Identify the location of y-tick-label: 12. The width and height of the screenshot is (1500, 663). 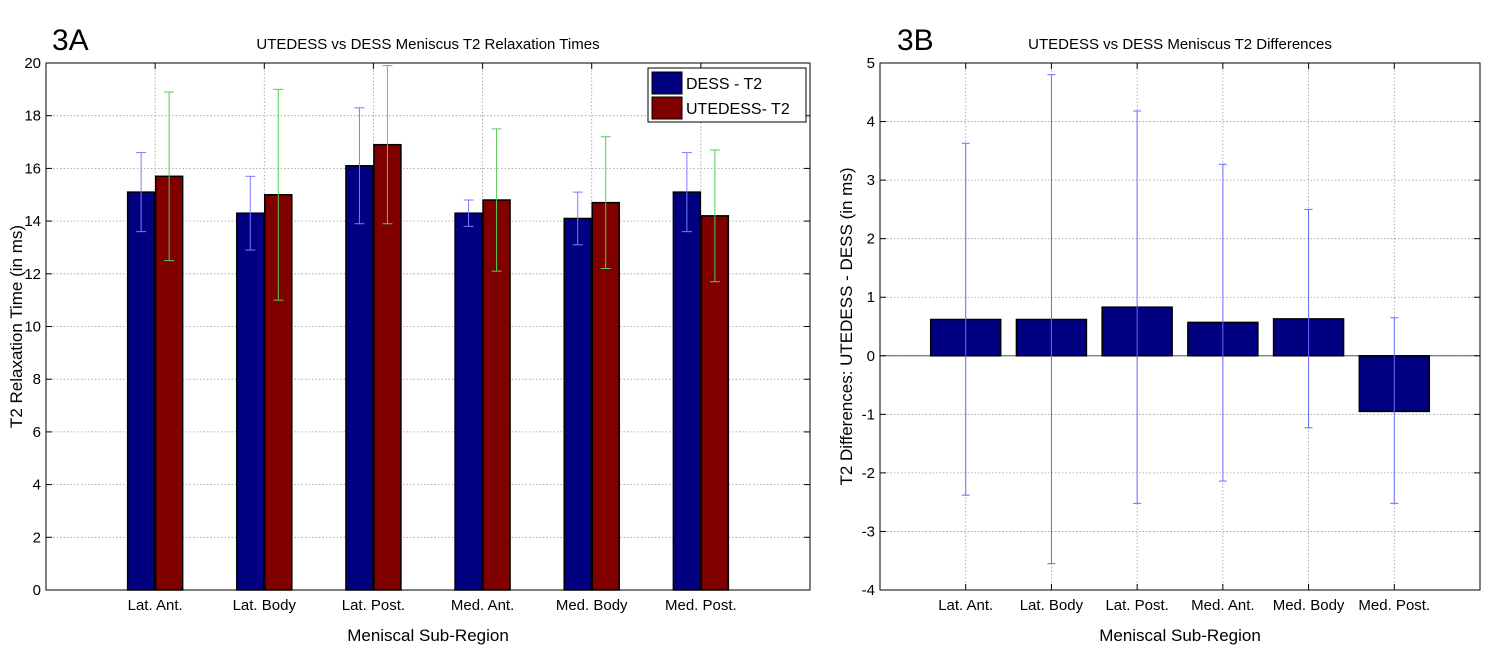
(32, 274).